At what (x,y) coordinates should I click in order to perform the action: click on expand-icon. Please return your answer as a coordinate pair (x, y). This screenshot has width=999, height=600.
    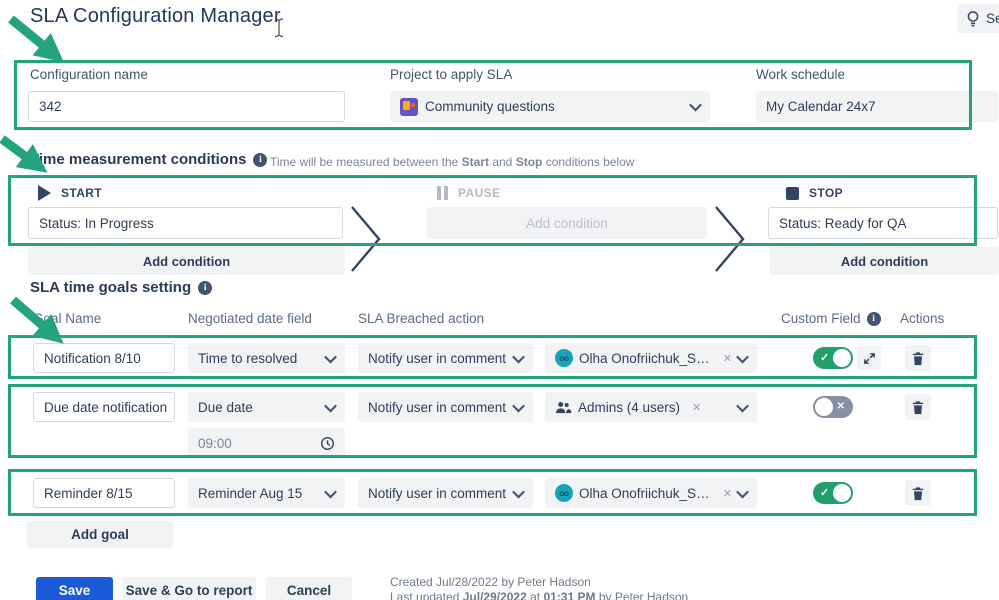
    Looking at the image, I should click on (869, 358).